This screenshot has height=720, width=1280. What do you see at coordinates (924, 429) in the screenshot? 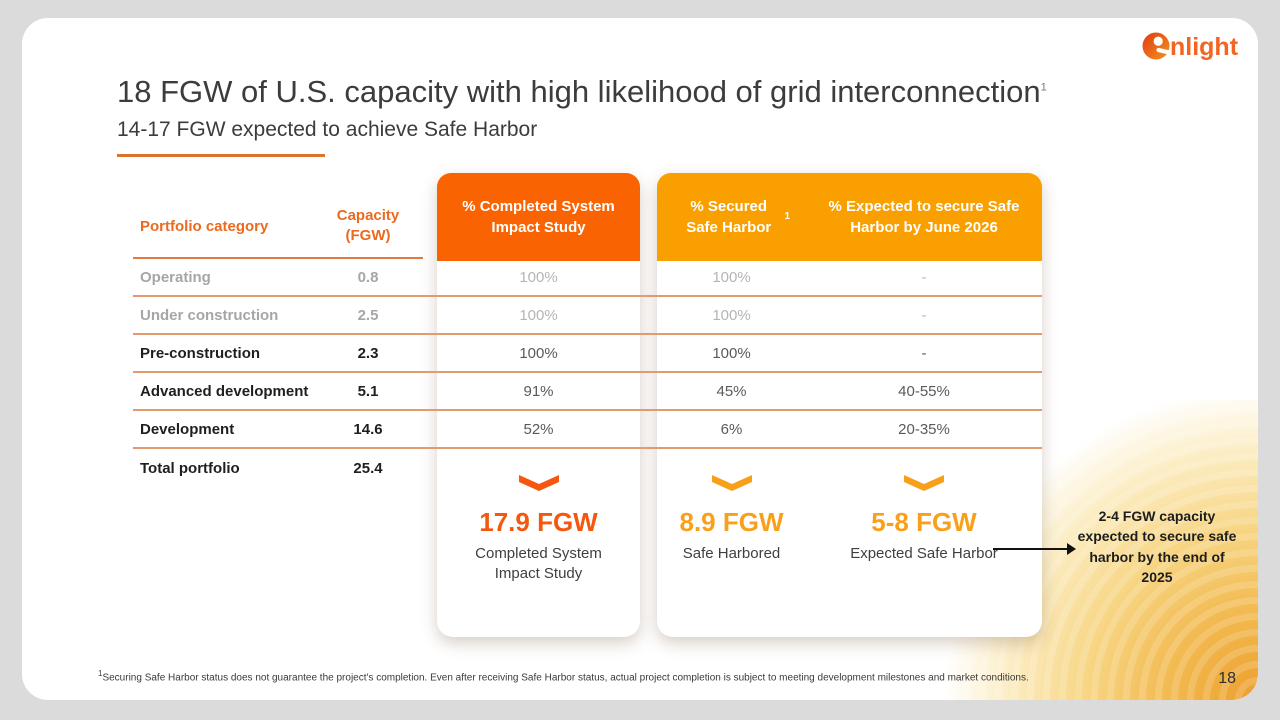
I see `row-expected: 20-35%` at bounding box center [924, 429].